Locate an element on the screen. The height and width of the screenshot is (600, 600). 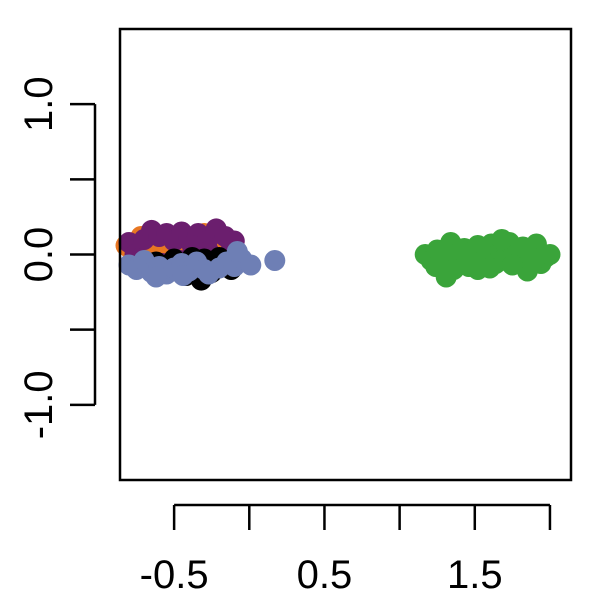
y-tick-label-0: -1.0 is located at coordinates (39, 404).